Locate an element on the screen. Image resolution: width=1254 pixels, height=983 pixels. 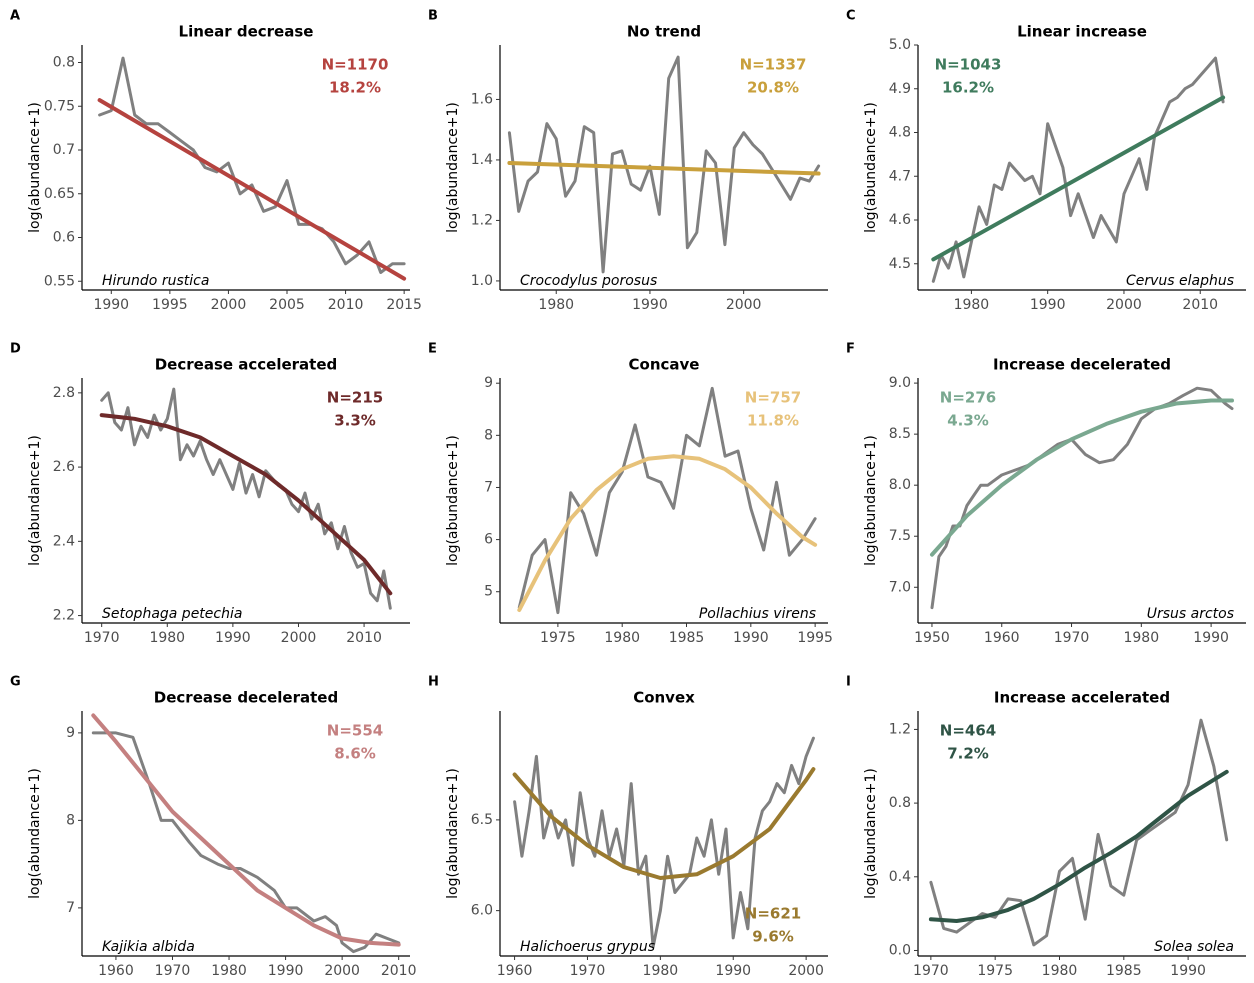
y-tick-label: 5 is located at coordinates (488, 592).